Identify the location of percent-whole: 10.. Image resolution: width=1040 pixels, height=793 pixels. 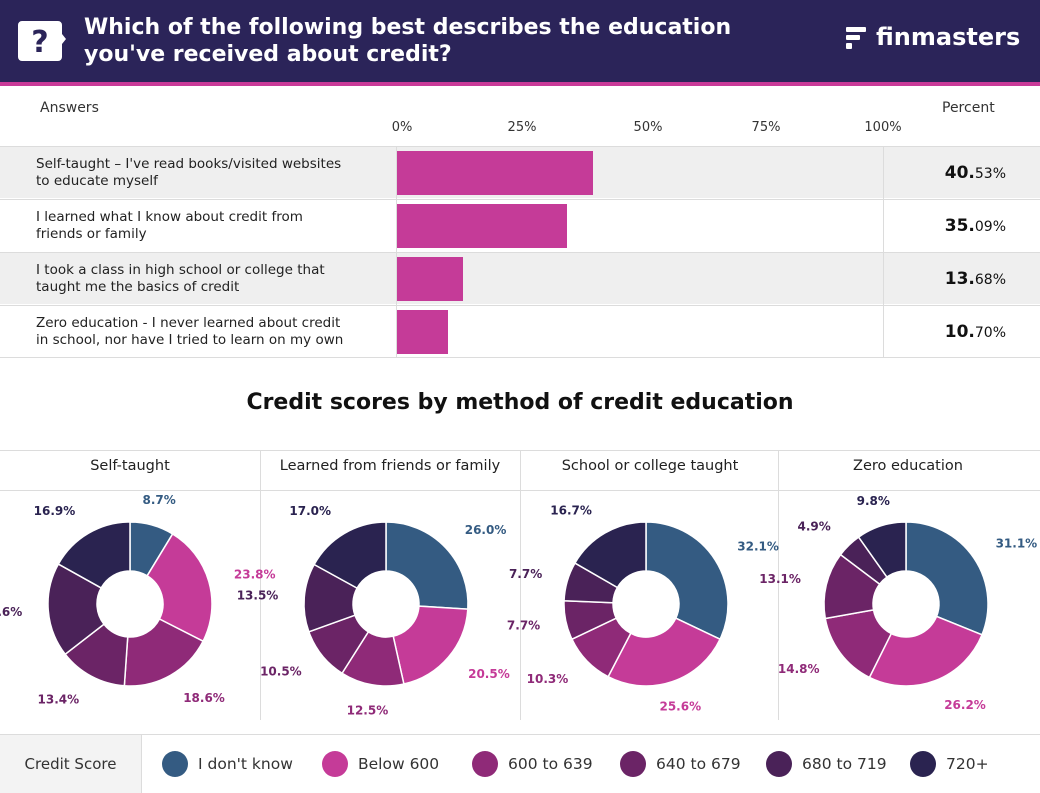
(959, 331).